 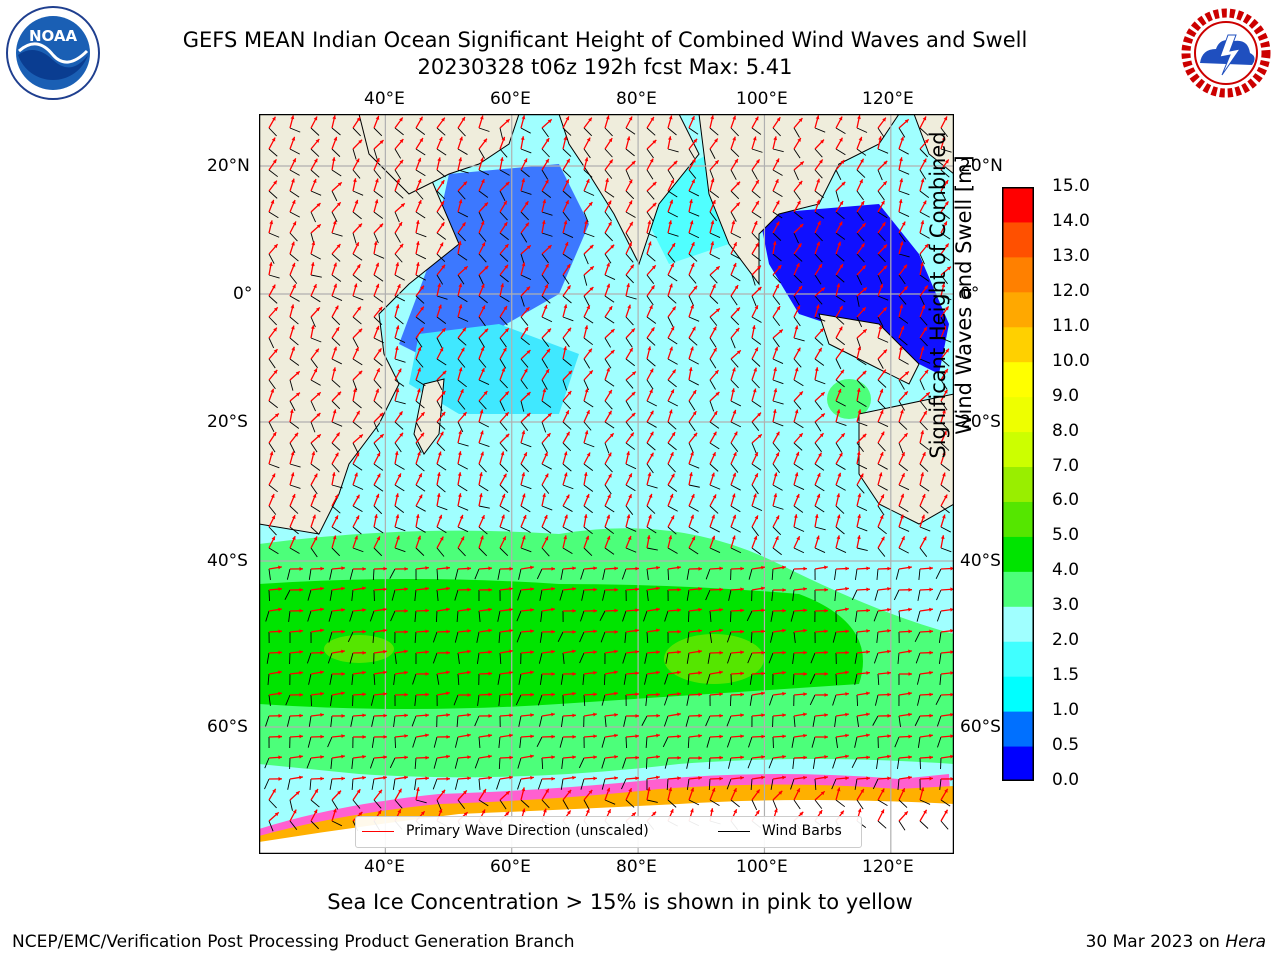 I want to click on colorbar-tick-label: 6.0, so click(x=1066, y=500).